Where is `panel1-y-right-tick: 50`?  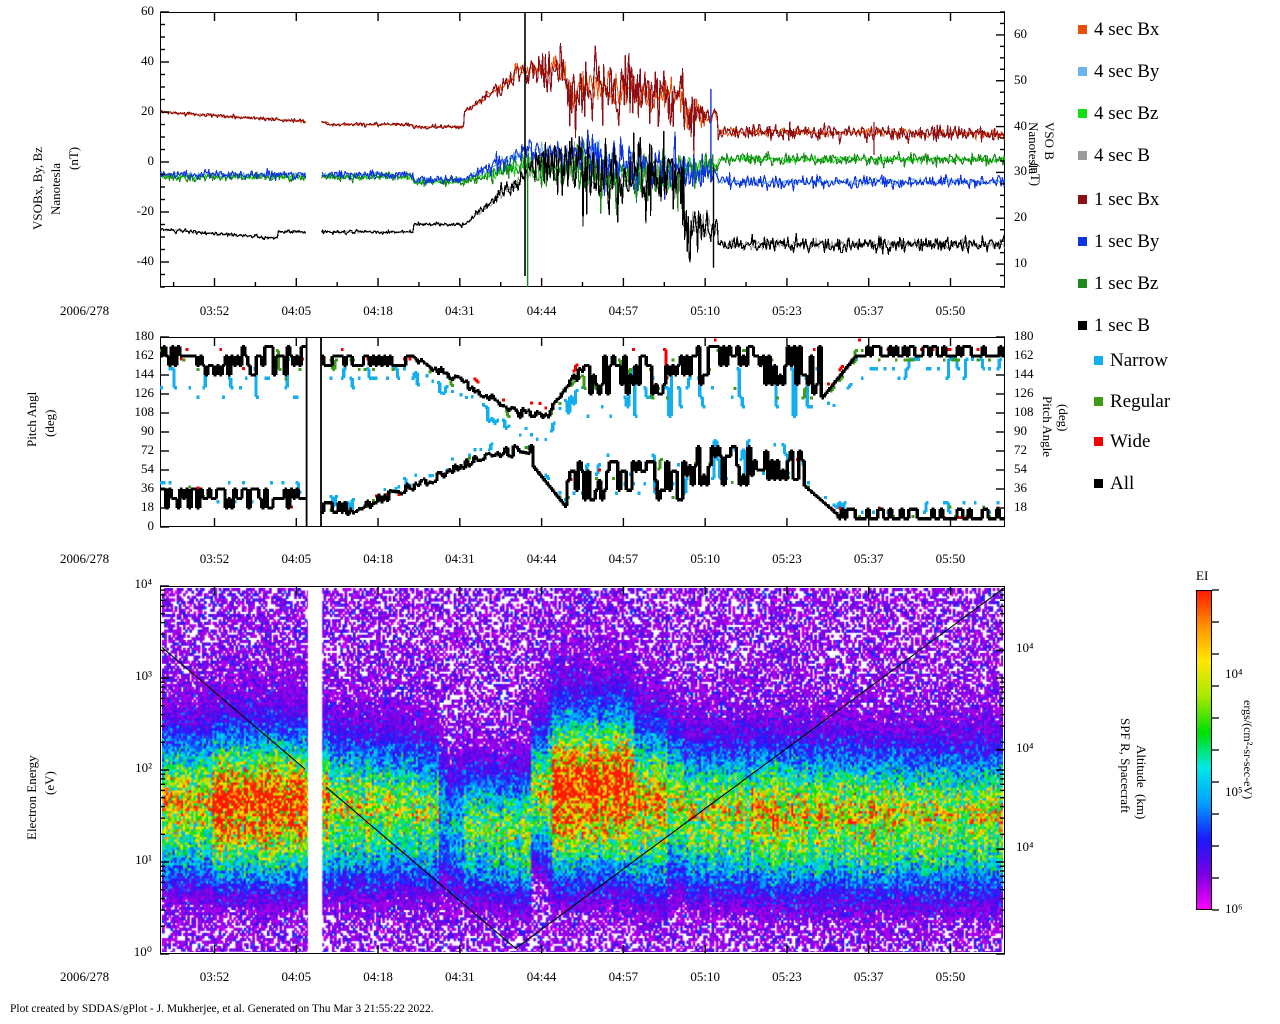
panel1-y-right-tick: 50 is located at coordinates (1020, 79).